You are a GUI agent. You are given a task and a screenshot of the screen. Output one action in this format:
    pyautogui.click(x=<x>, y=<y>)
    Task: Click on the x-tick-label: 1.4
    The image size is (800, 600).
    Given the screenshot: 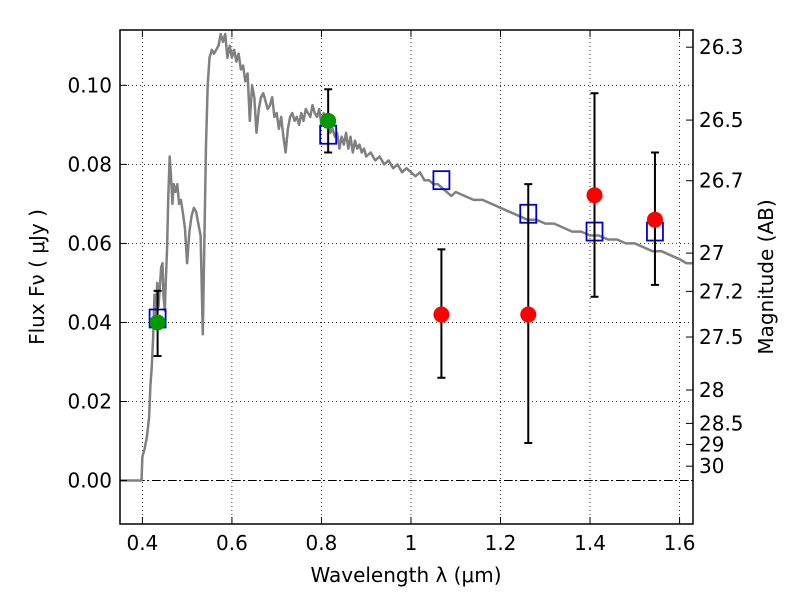 What is the action you would take?
    pyautogui.click(x=590, y=543)
    